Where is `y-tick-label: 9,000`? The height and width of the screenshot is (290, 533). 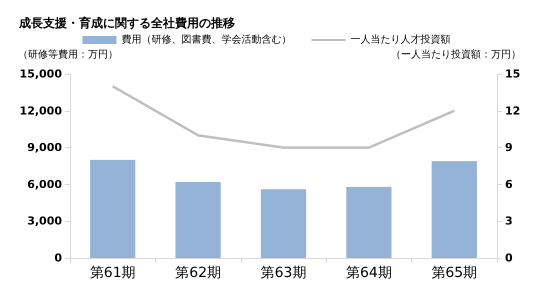
y-tick-label: 9,000 is located at coordinates (44, 147).